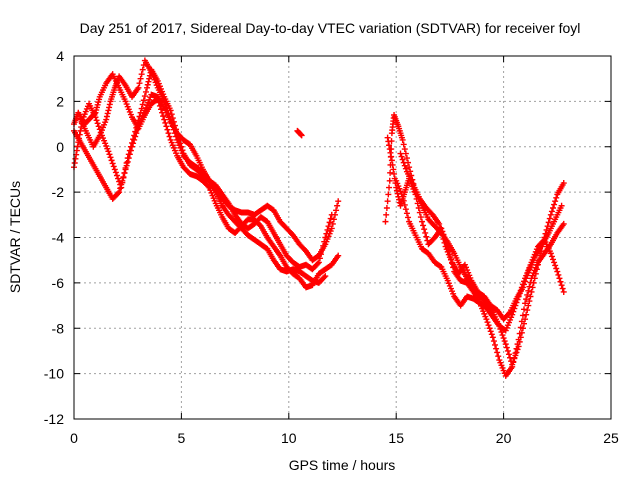 This screenshot has width=640, height=480. Describe the element at coordinates (54, 374) in the screenshot. I see `y-tick-label: -10` at that location.